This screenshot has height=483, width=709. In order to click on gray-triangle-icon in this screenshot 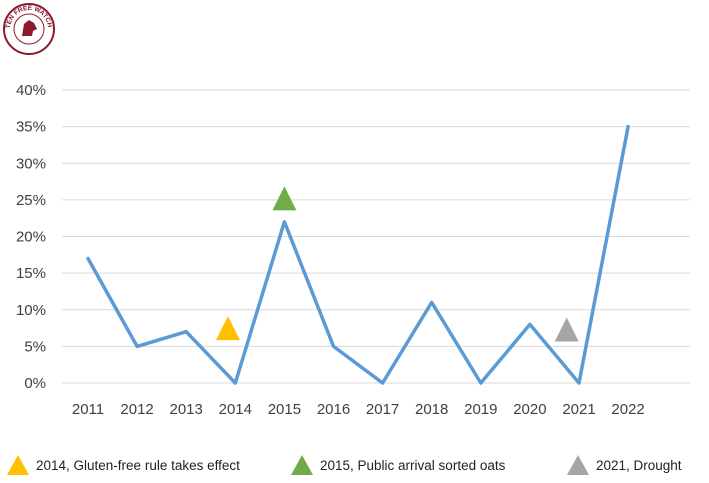, I will do `click(578, 465)`.